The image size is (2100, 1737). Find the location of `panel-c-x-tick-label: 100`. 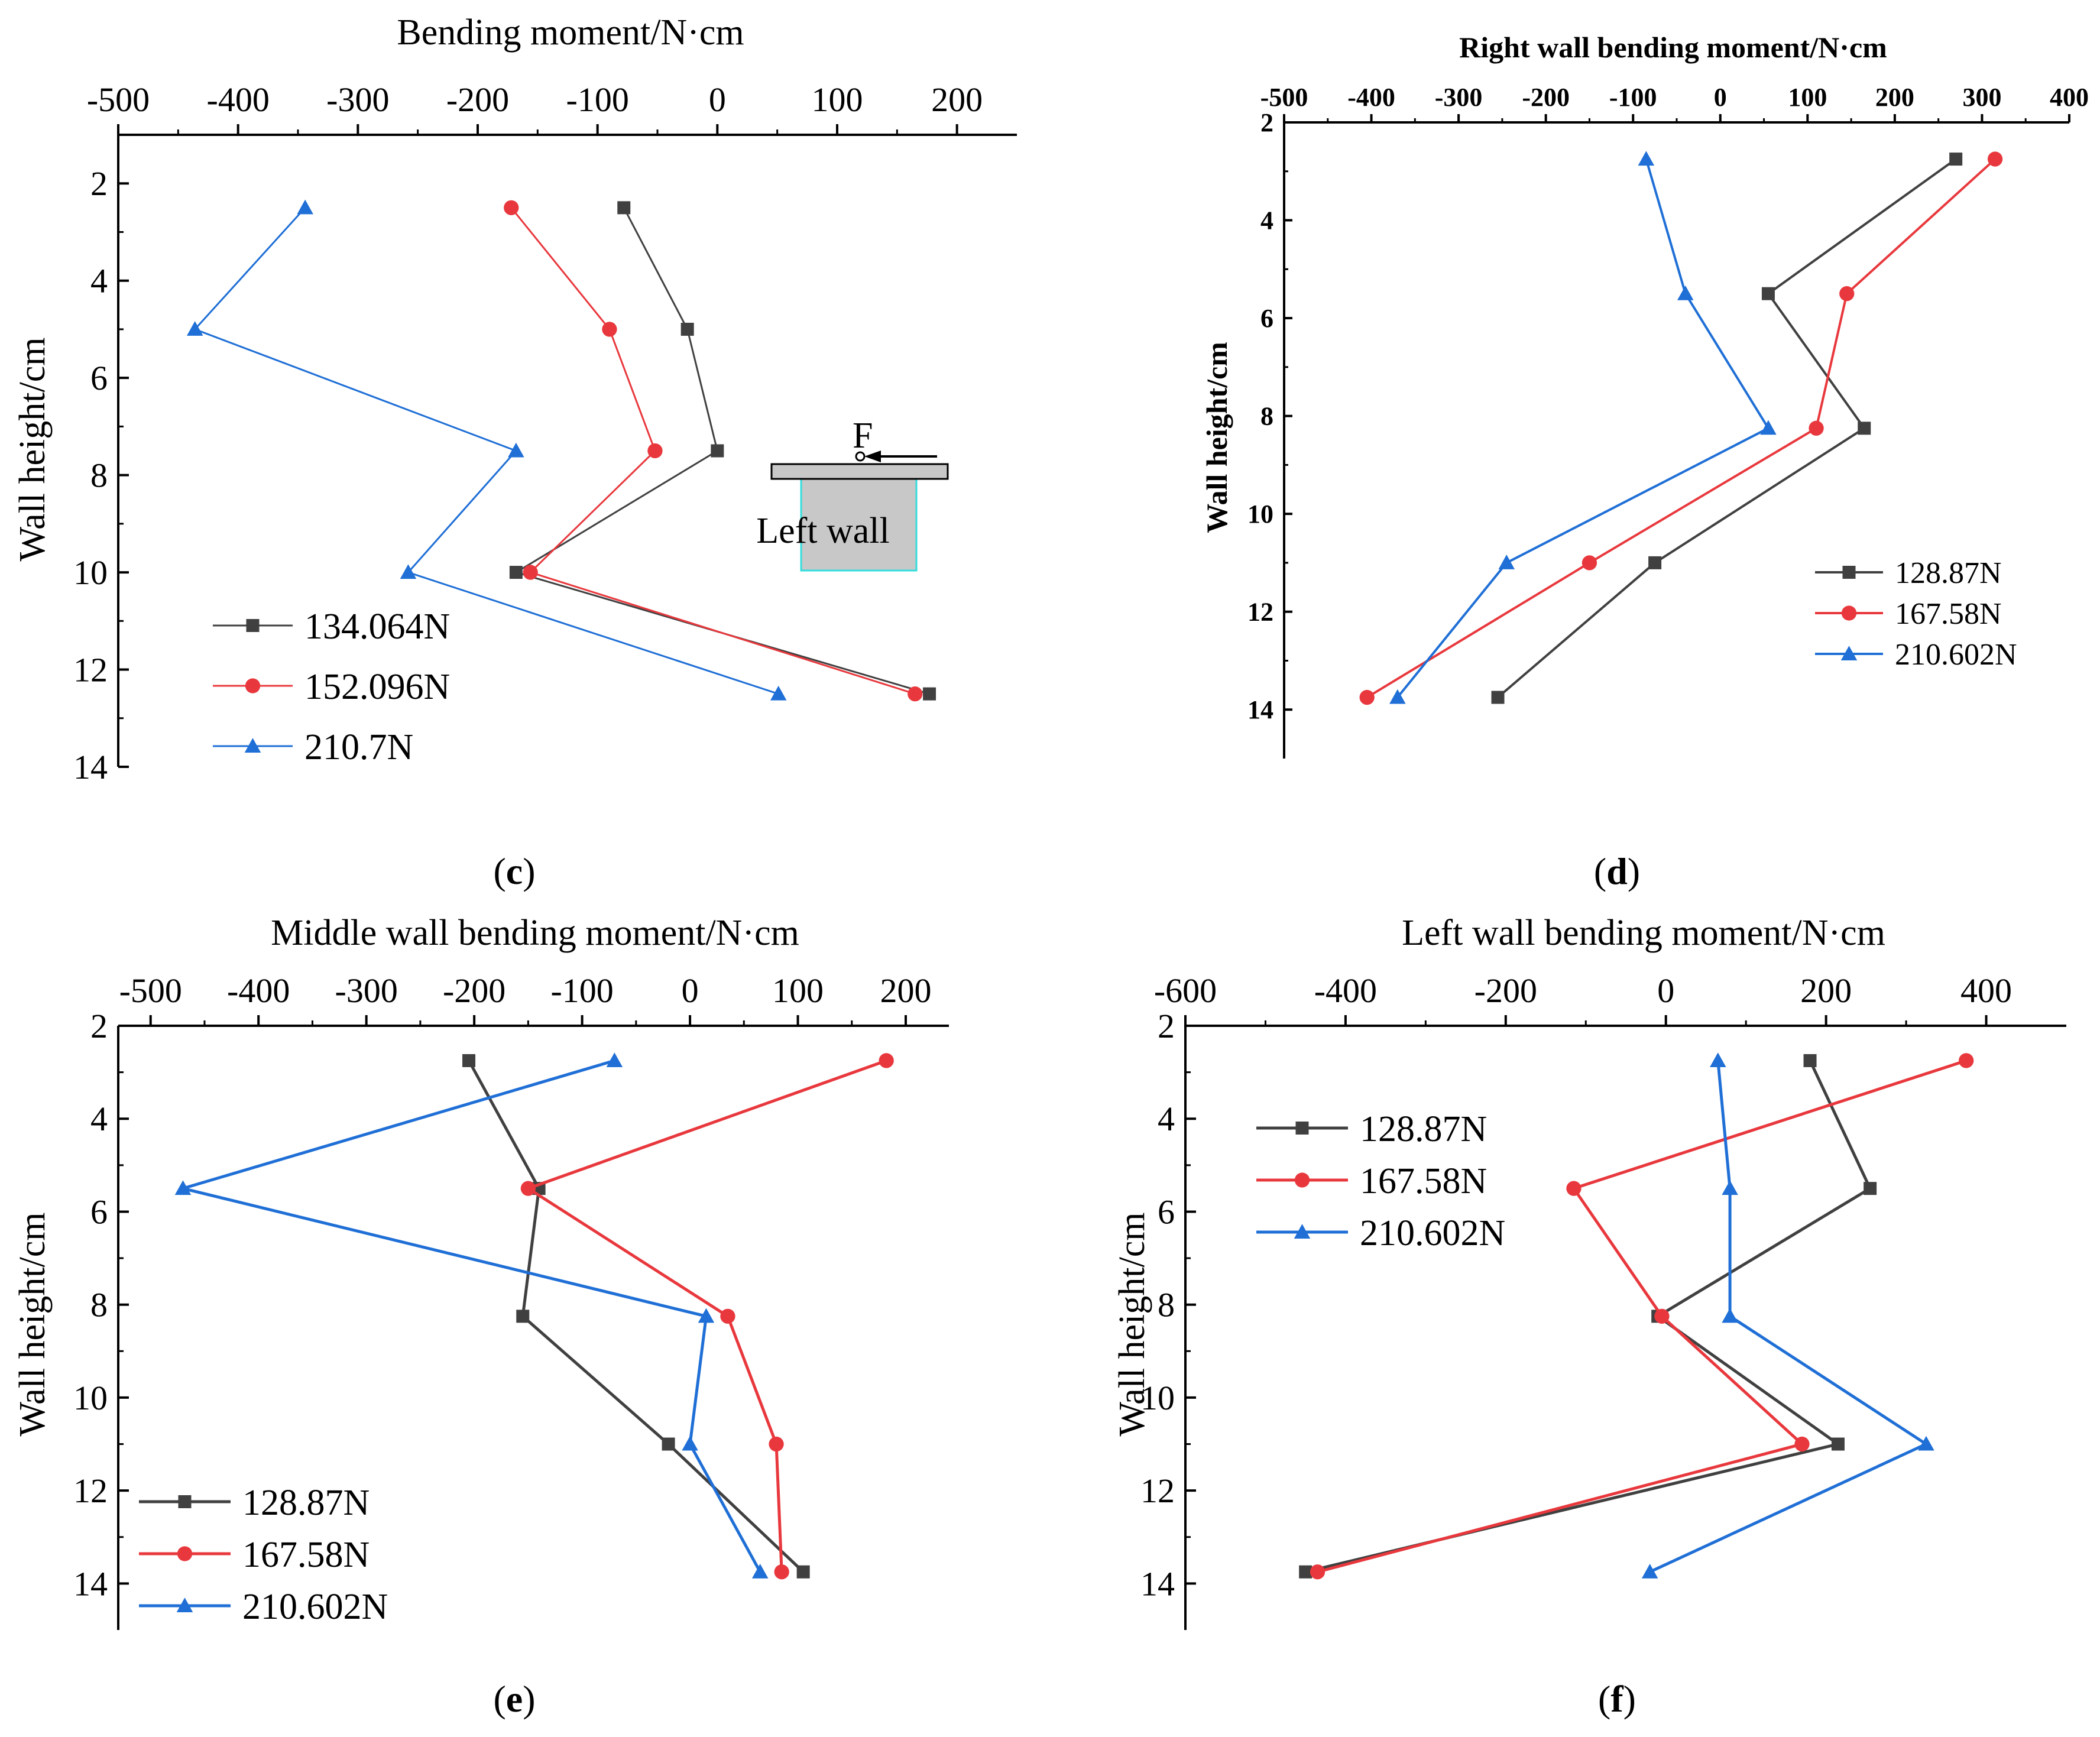

panel-c-x-tick-label: 100 is located at coordinates (838, 99).